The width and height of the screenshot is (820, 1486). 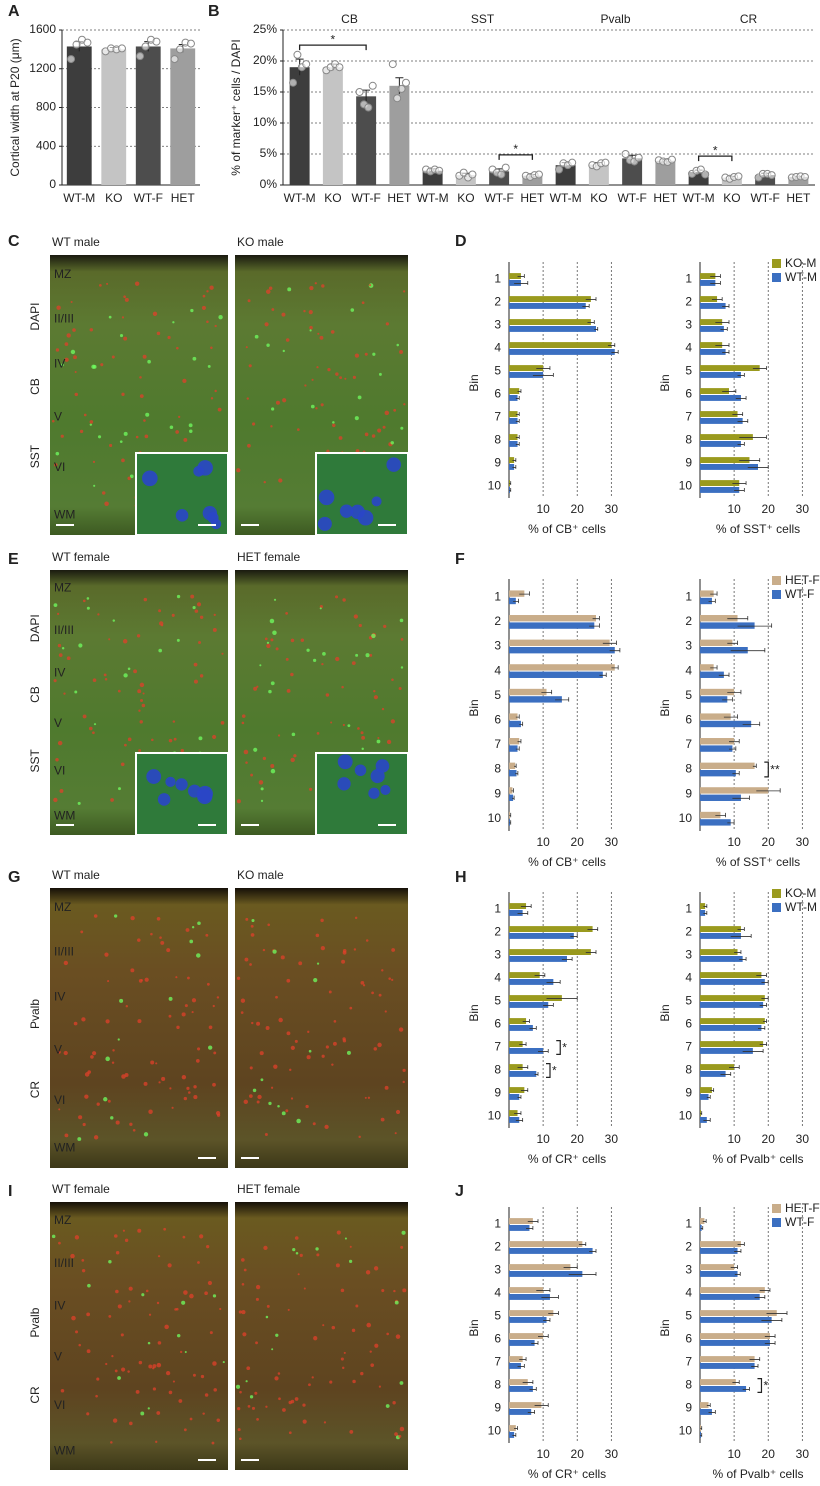 I want to click on y-tick-label: 2, so click(x=688, y=621).